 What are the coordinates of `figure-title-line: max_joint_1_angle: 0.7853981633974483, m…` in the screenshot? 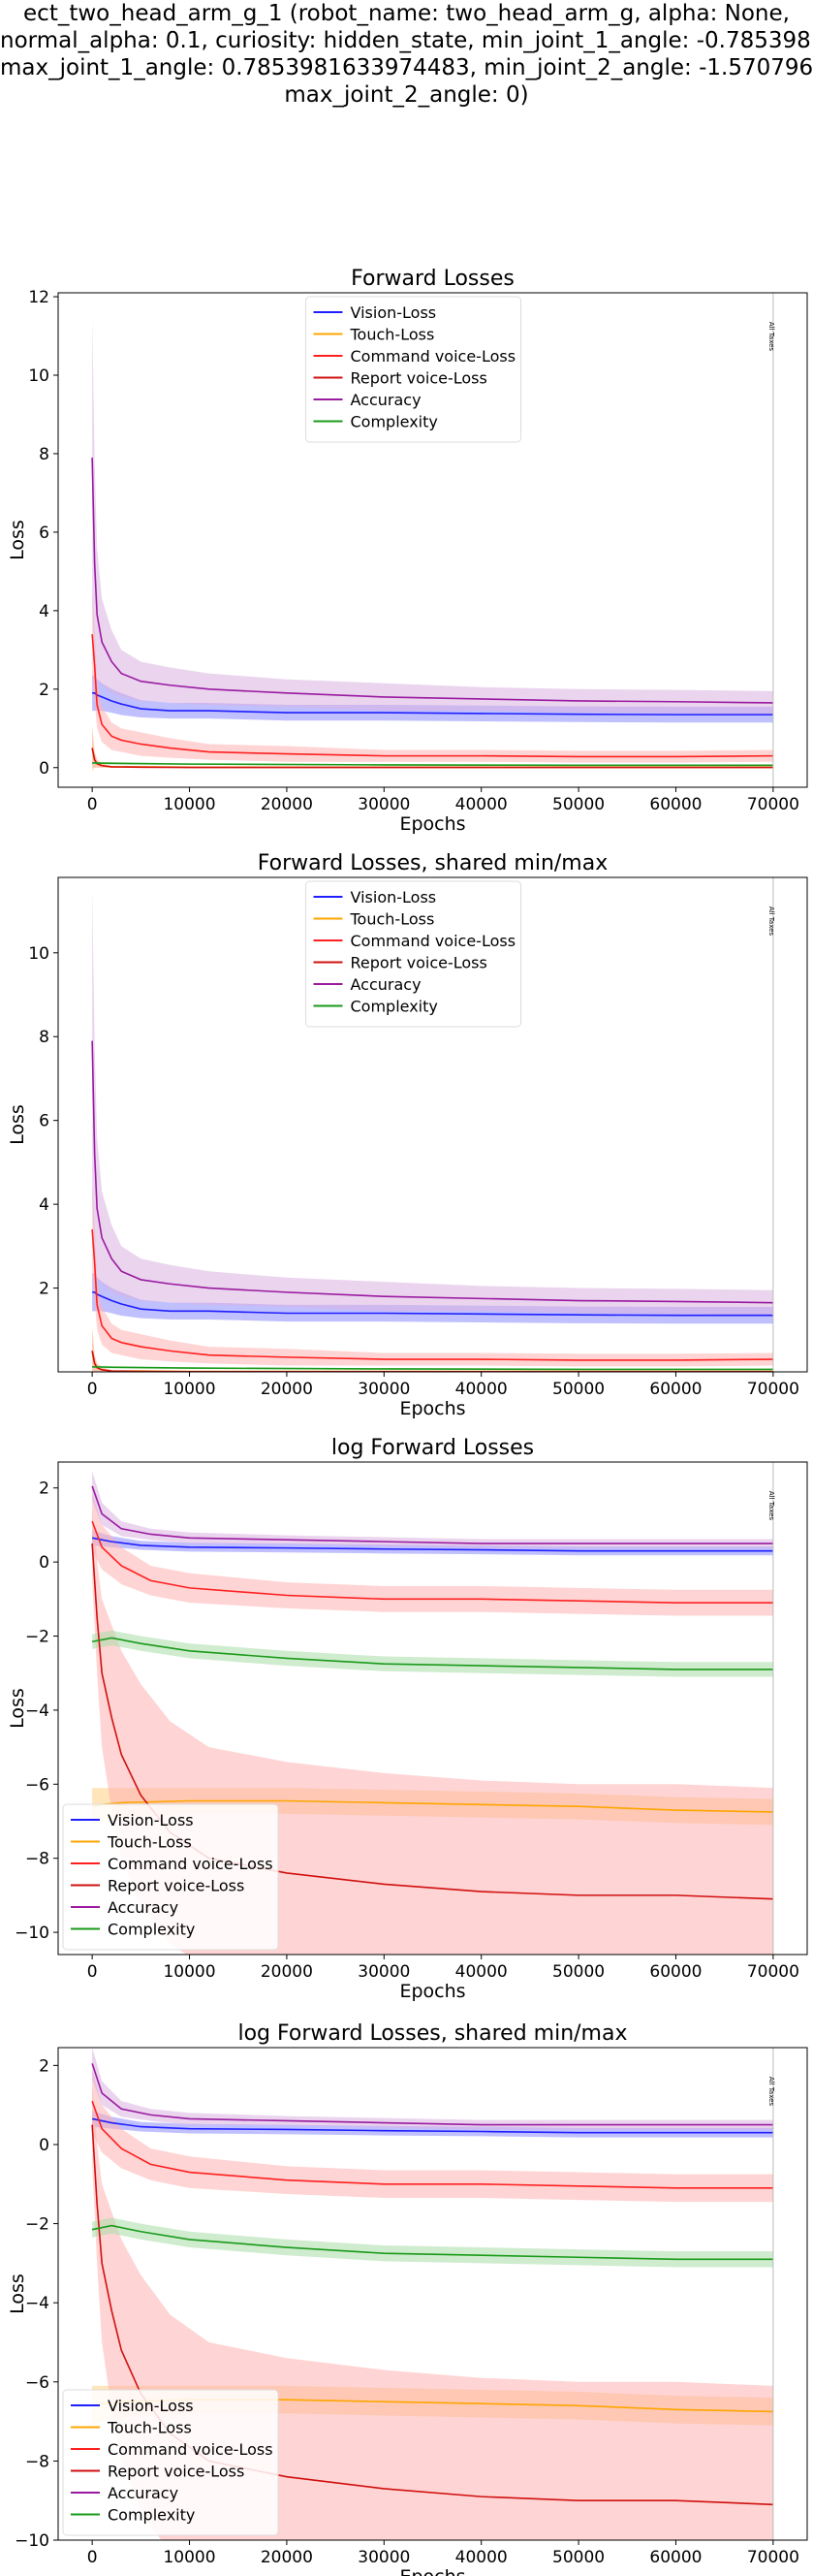 It's located at (406, 68).